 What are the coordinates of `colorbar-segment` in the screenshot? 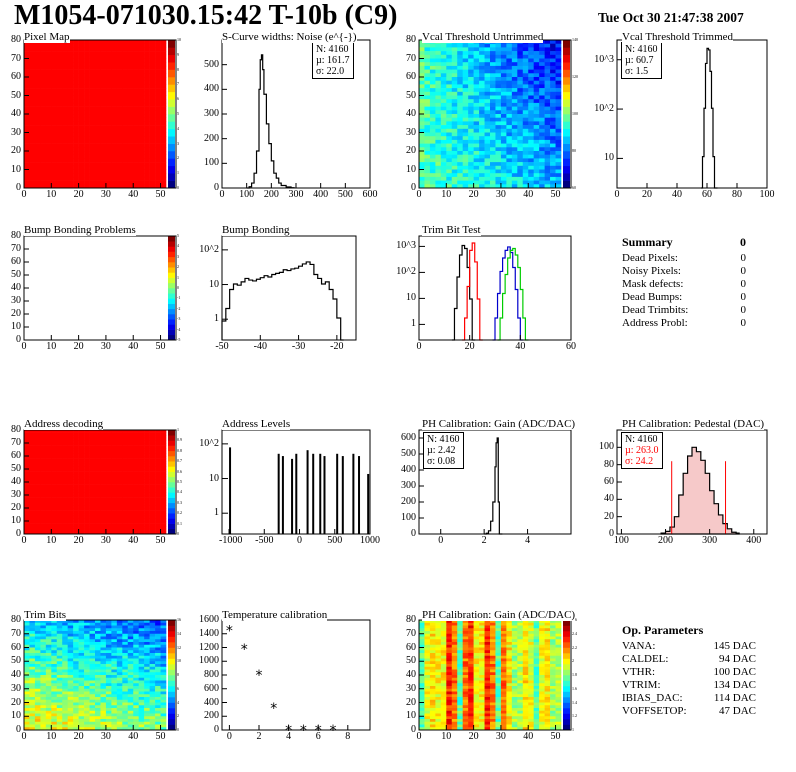 It's located at (171, 711).